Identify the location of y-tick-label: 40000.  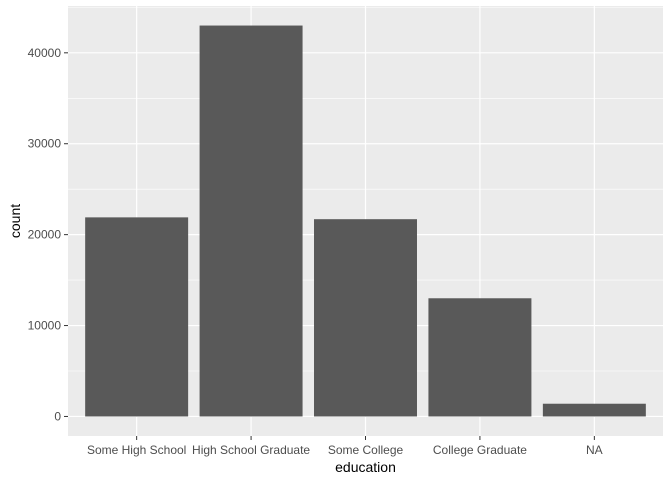
(45, 53).